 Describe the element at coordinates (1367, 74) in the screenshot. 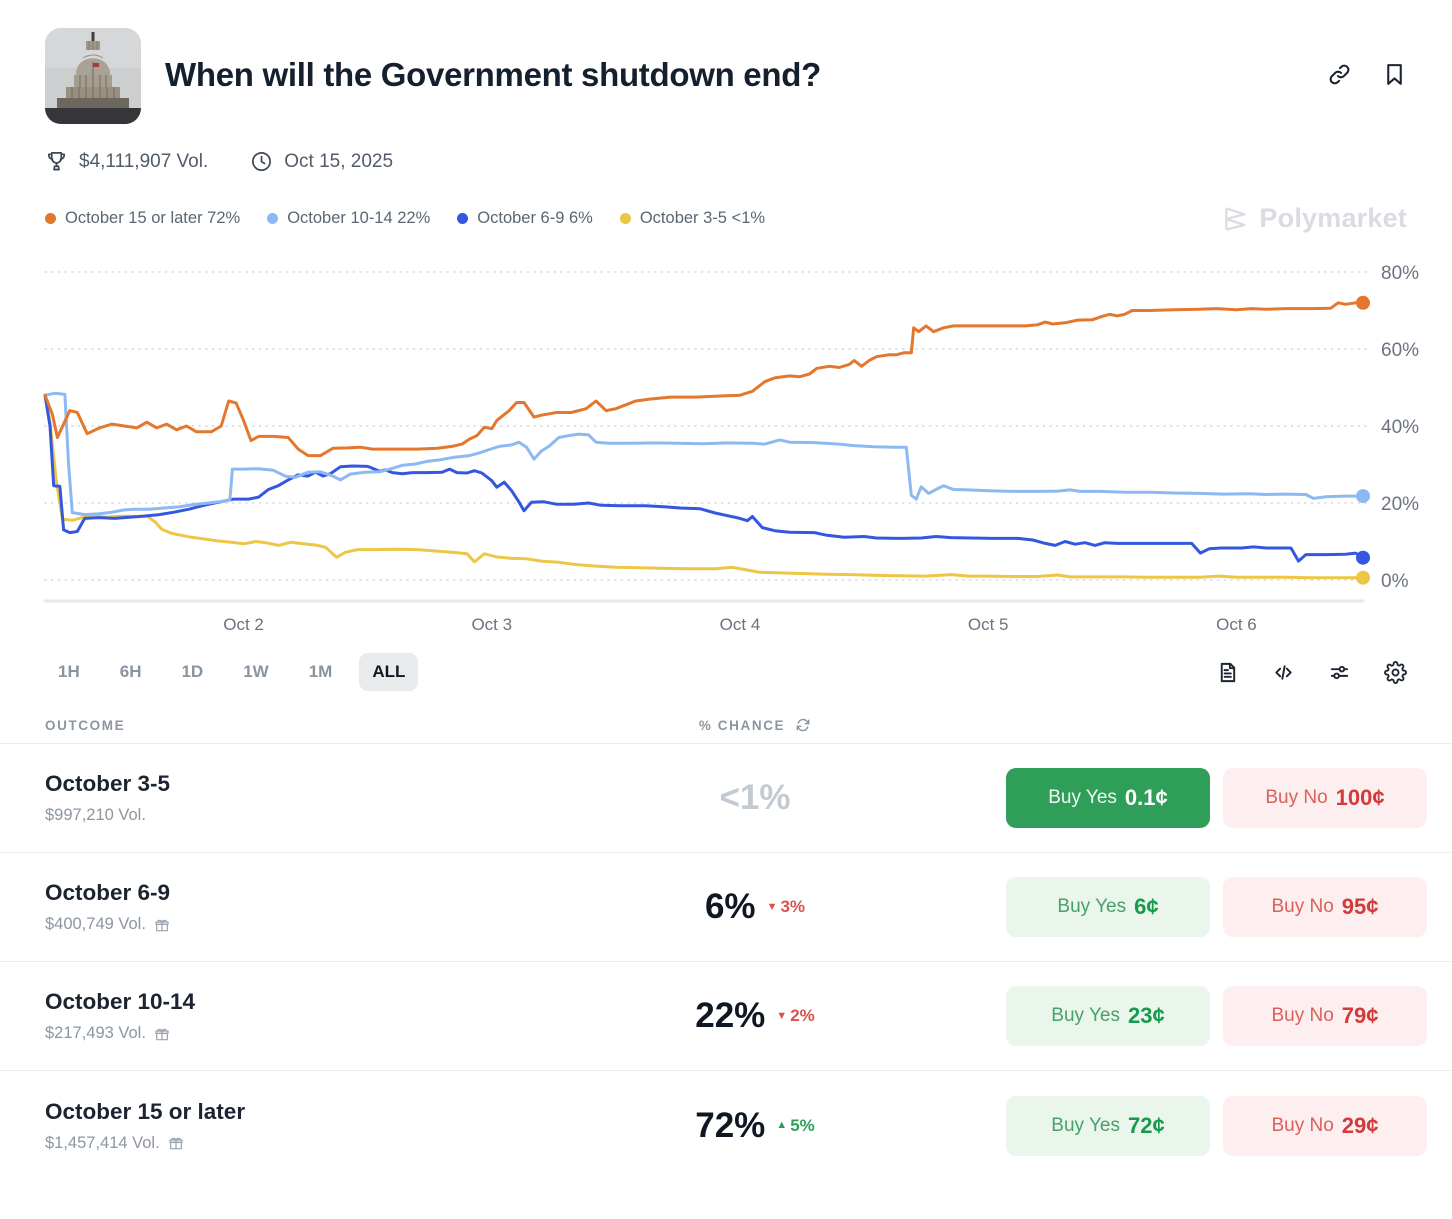

I see `header-actions` at that location.